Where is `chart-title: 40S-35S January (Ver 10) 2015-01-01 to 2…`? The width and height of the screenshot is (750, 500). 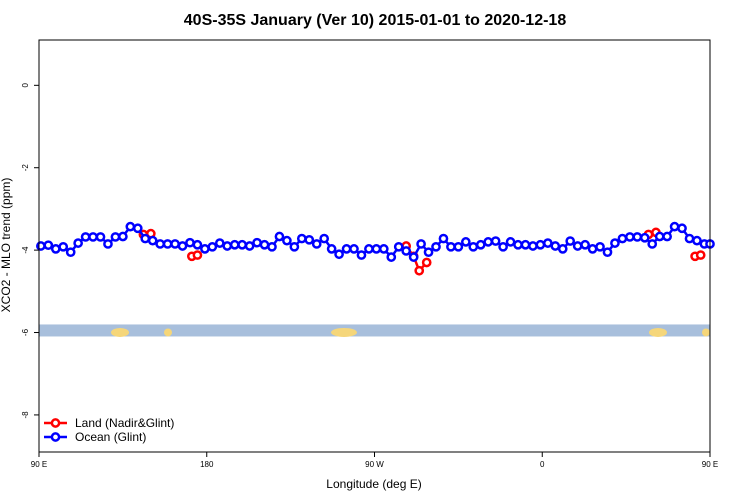 chart-title: 40S-35S January (Ver 10) 2015-01-01 to 2… is located at coordinates (375, 20).